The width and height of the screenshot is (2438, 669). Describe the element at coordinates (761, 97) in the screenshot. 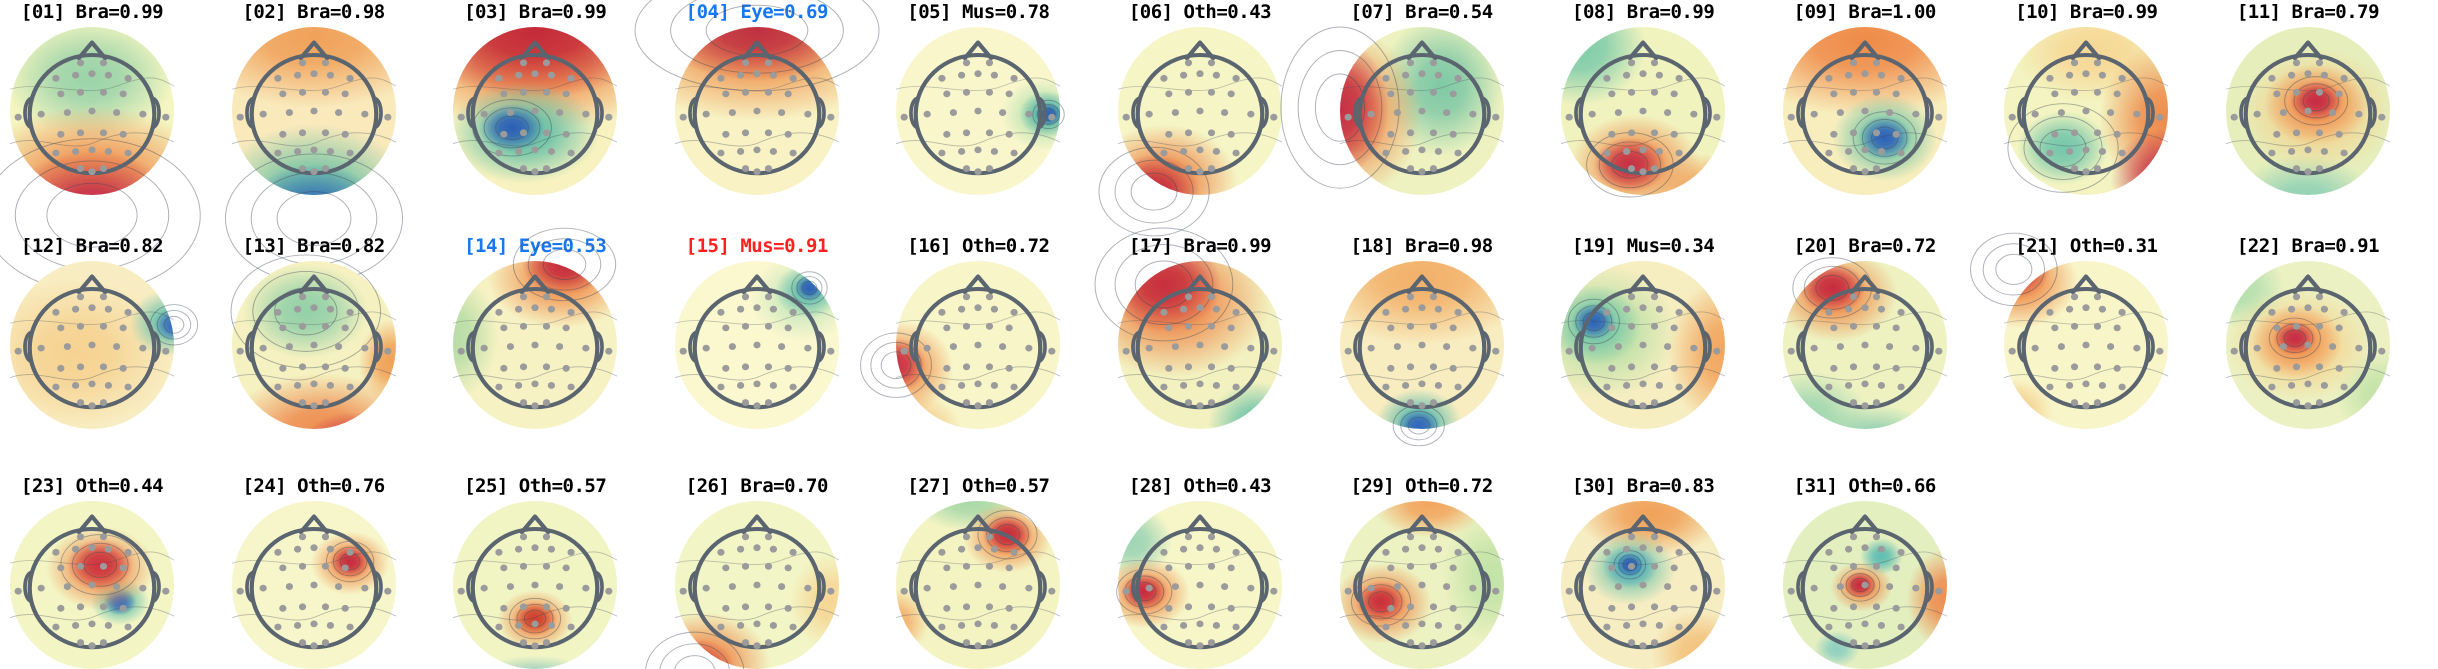

I see `component-cell: [04] Eye=0.69` at that location.